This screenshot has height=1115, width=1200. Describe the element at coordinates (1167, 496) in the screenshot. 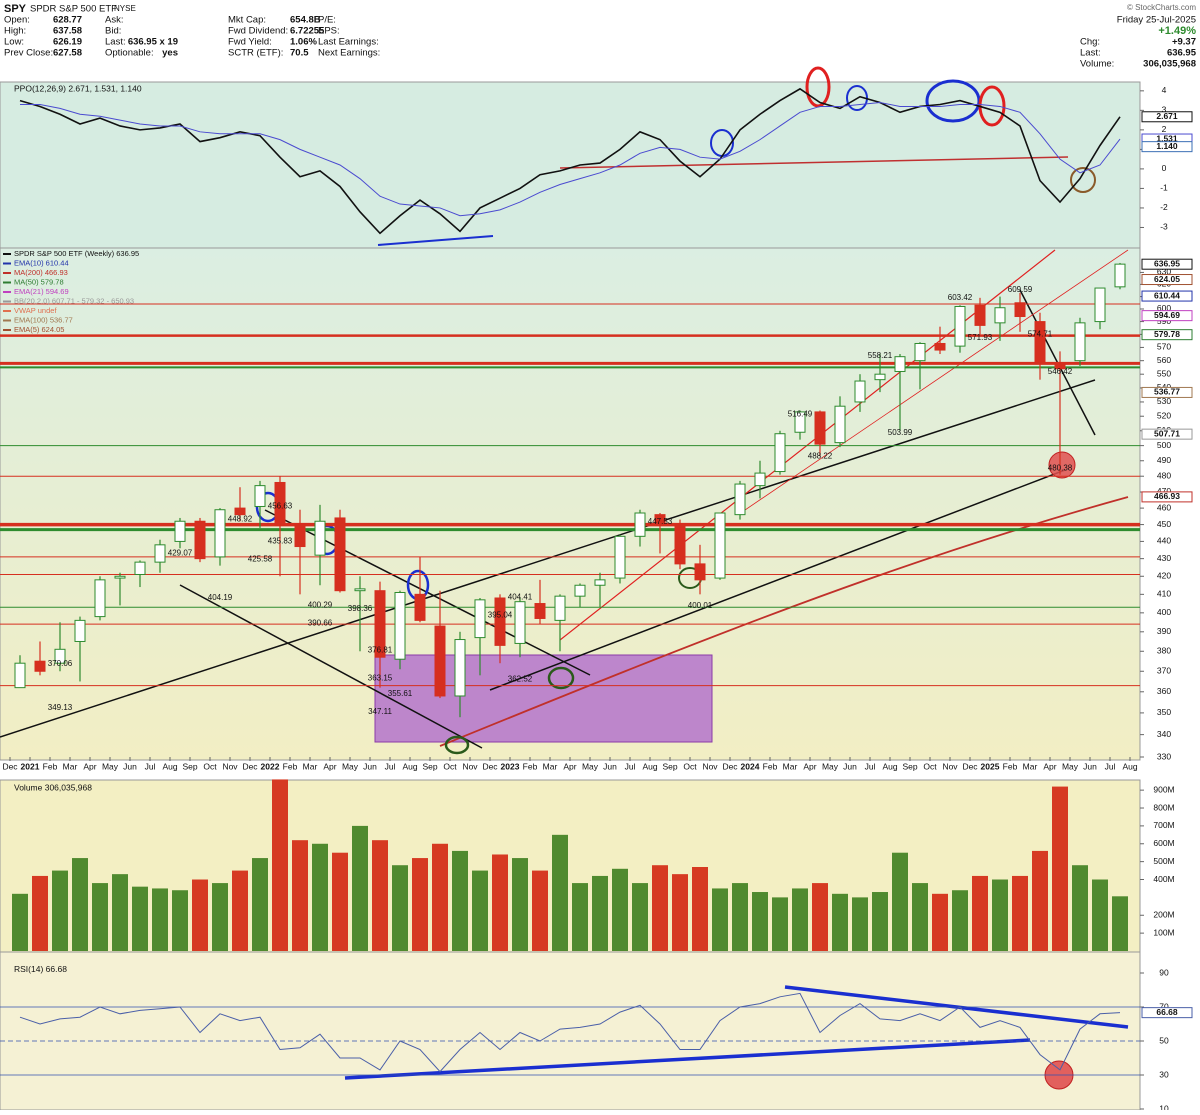

I see `value-marker-label: 466.93` at that location.